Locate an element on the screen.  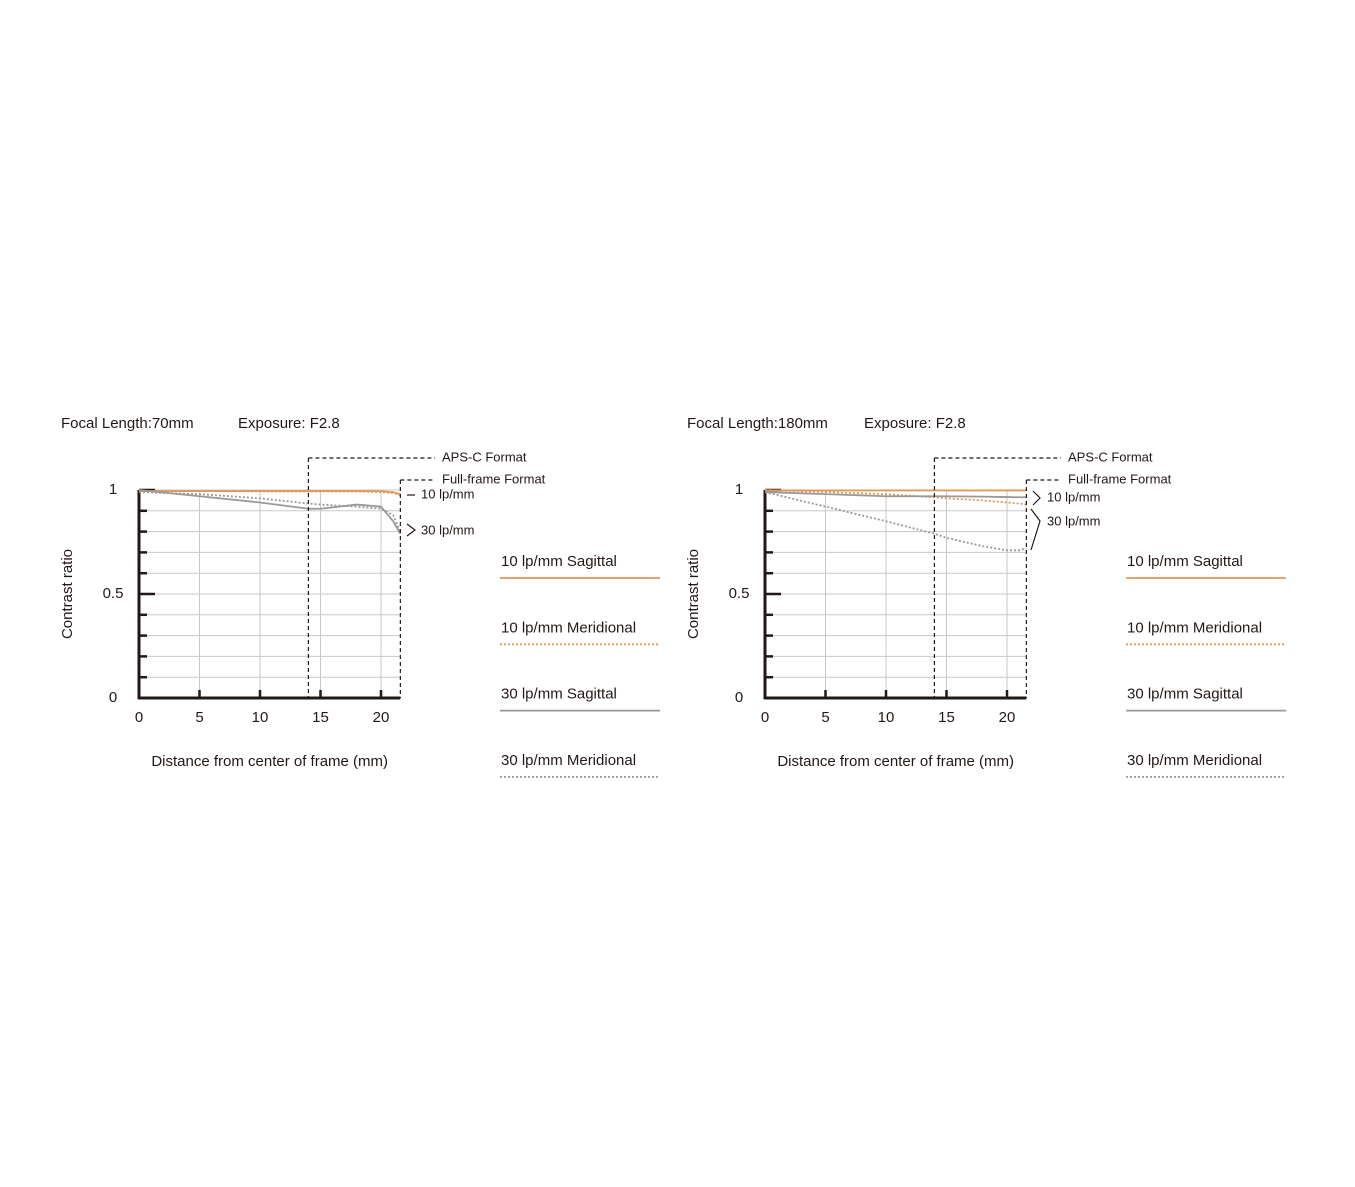
chart-title: Focal Length:180mm is located at coordinates (757, 423).